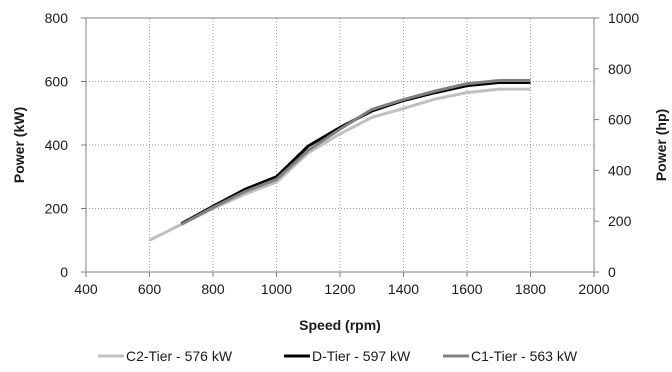 This screenshot has width=672, height=372. What do you see at coordinates (530, 289) in the screenshot?
I see `x-tick-label: 1800` at bounding box center [530, 289].